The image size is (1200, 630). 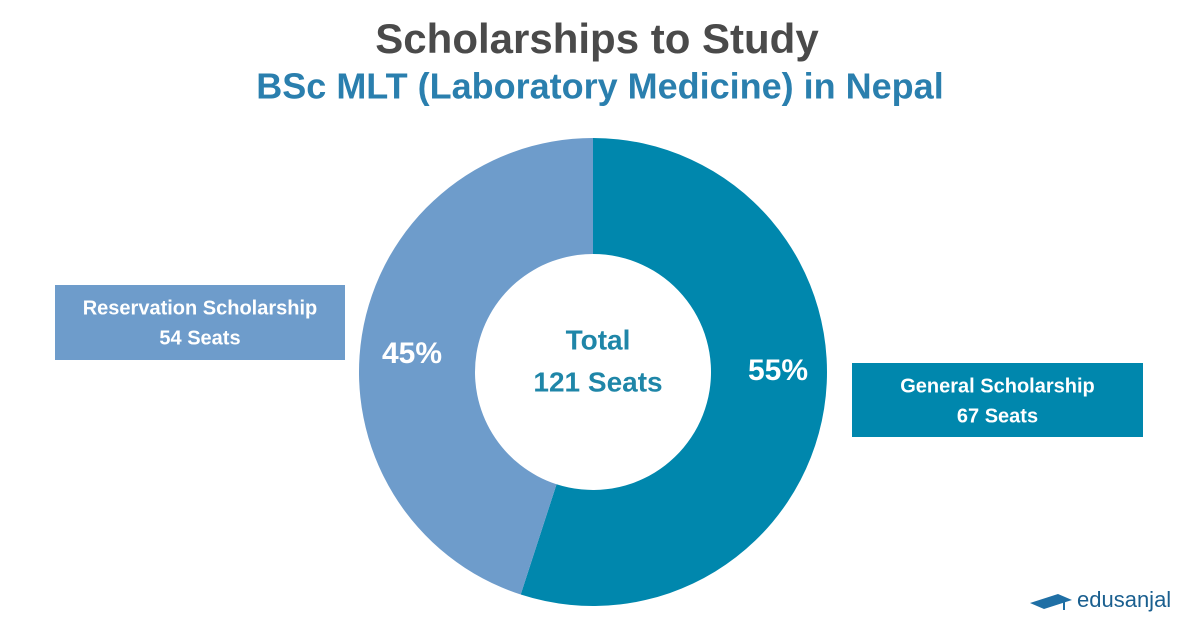 What do you see at coordinates (412, 353) in the screenshot?
I see `data-label: 45%` at bounding box center [412, 353].